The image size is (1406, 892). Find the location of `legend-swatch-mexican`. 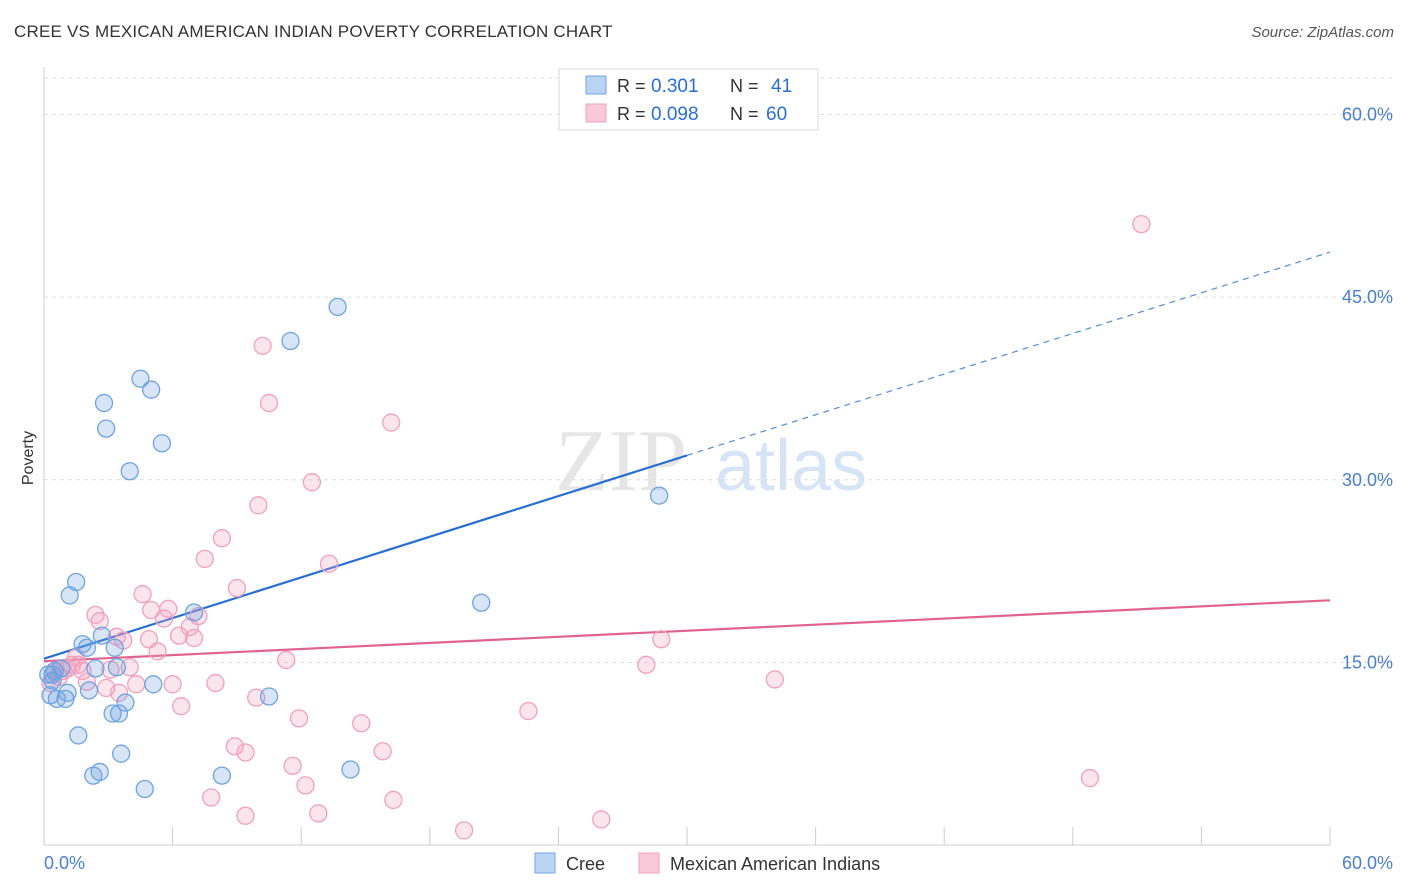

legend-swatch-mexican is located at coordinates (596, 113).